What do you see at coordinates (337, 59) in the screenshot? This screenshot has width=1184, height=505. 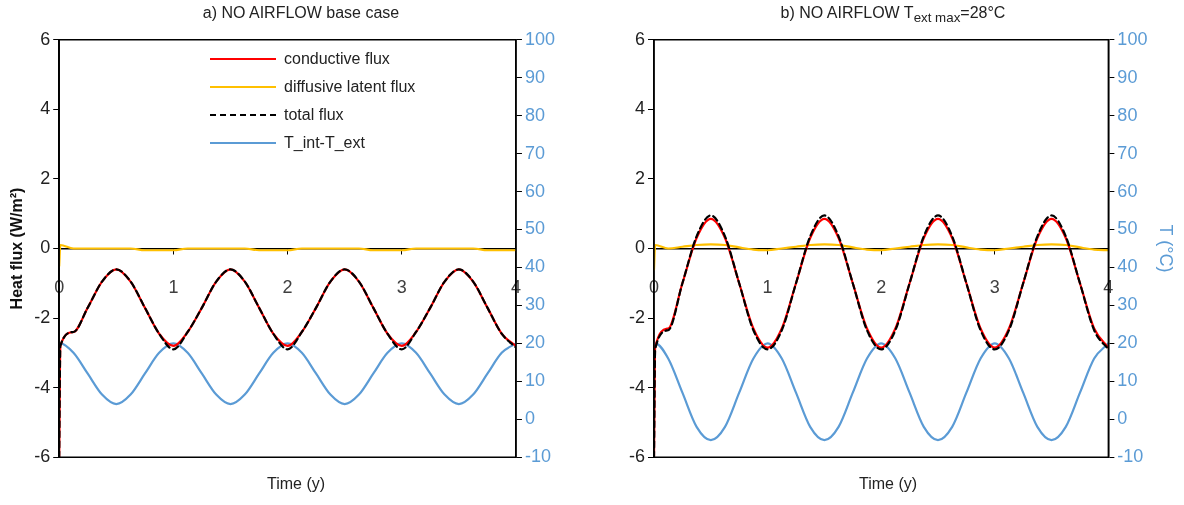 I see `legend-label: conductive flux` at bounding box center [337, 59].